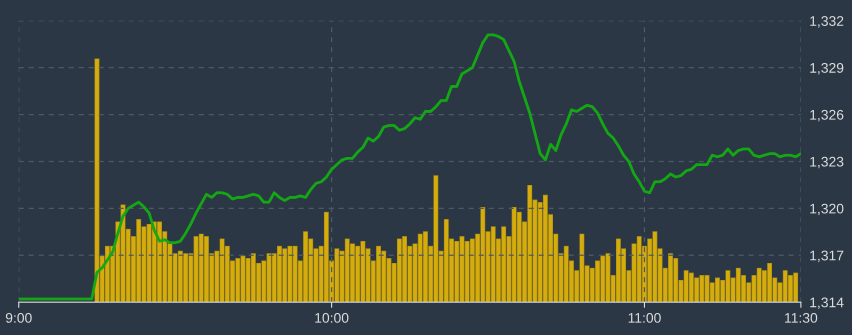 The width and height of the screenshot is (852, 335). What do you see at coordinates (801, 317) in the screenshot?
I see `x-tick-label: 11:30` at bounding box center [801, 317].